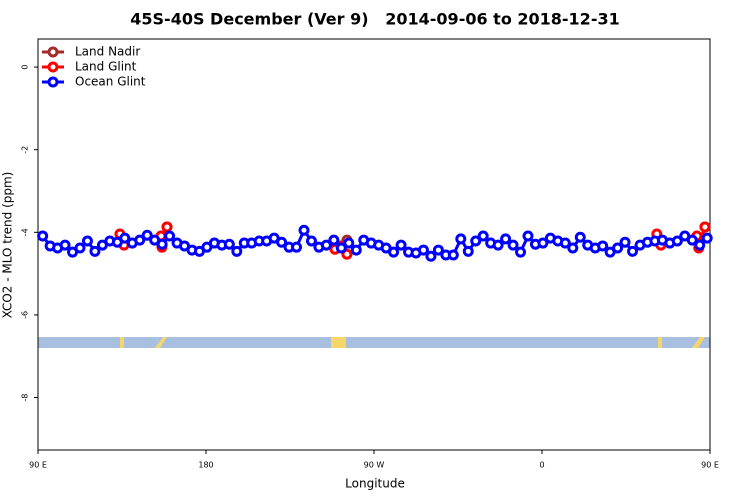 The width and height of the screenshot is (750, 500). What do you see at coordinates (25, 398) in the screenshot?
I see `y-tick-label: -8` at bounding box center [25, 398].